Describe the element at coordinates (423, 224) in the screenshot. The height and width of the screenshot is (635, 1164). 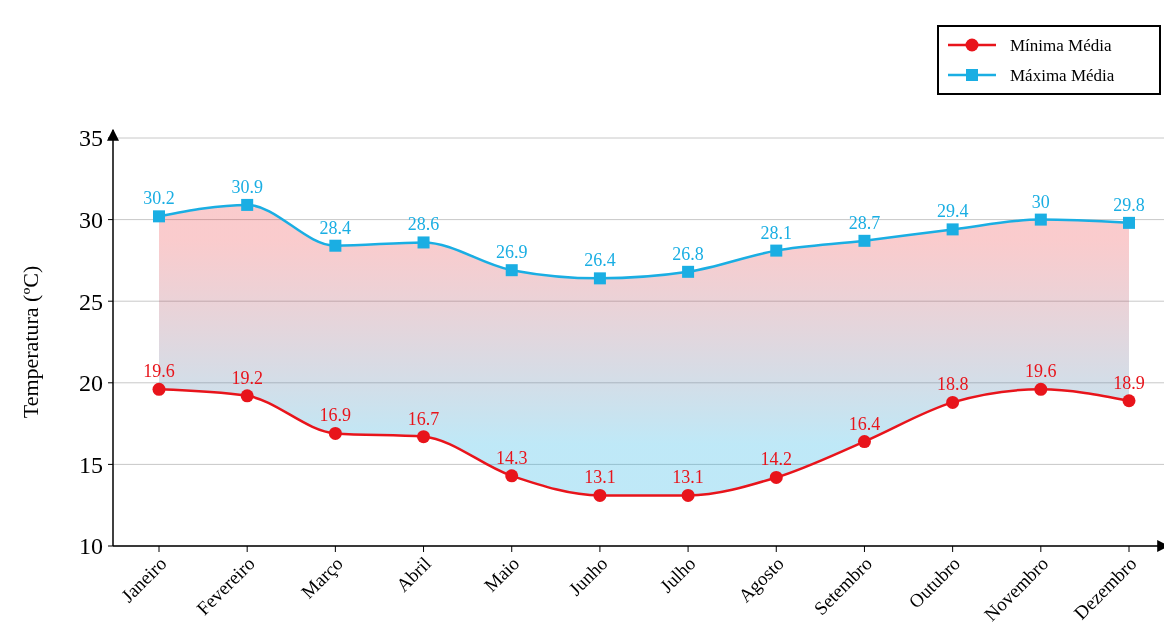
I see `data-label: 28.6` at that location.